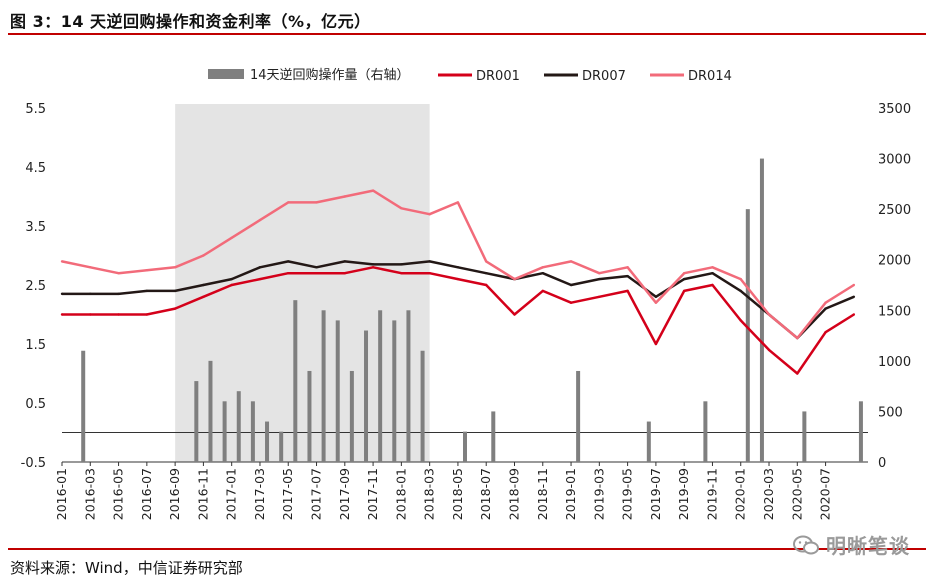 This screenshot has width=934, height=585. I want to click on x-tick-label: 2019-07, so click(655, 494).